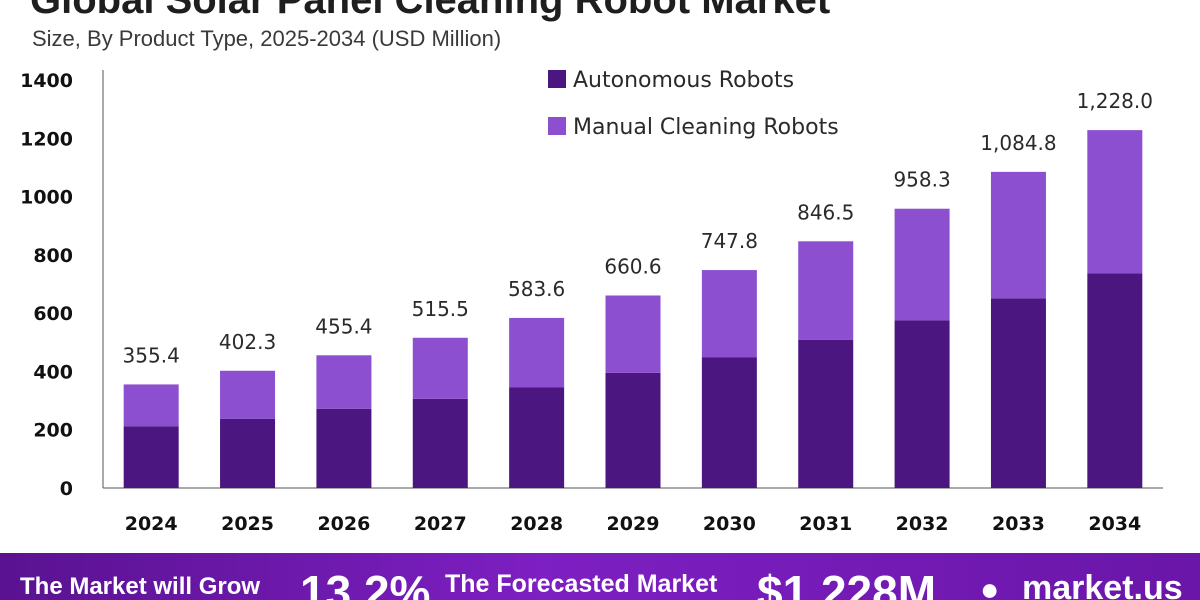 This screenshot has height=600, width=1200. Describe the element at coordinates (343, 326) in the screenshot. I see `data-label-2026: 455.4` at that location.